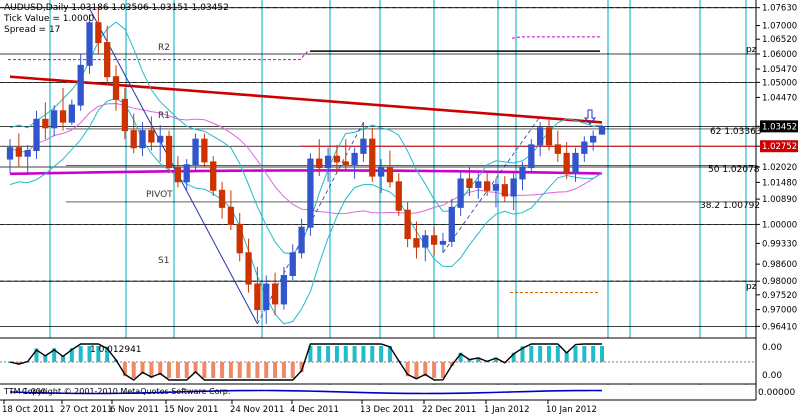 This screenshot has width=798, height=418. I want to click on price-tick-label: 1.04470, so click(779, 98).